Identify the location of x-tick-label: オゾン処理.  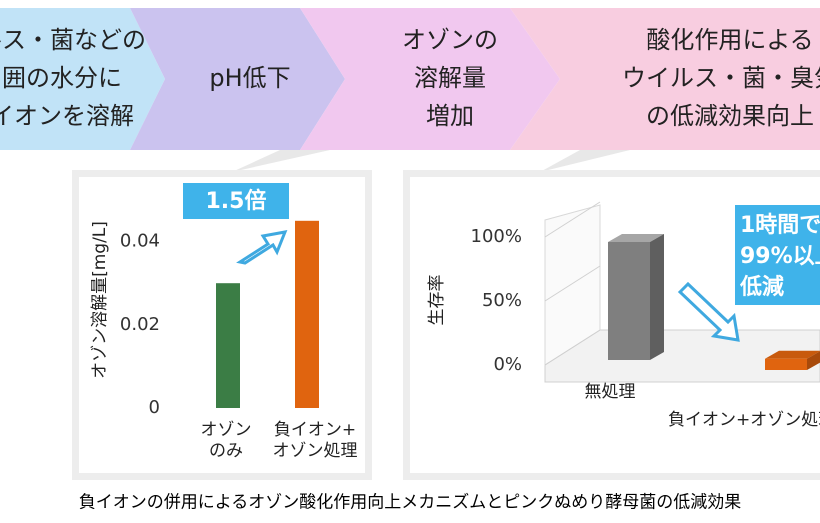
(315, 451).